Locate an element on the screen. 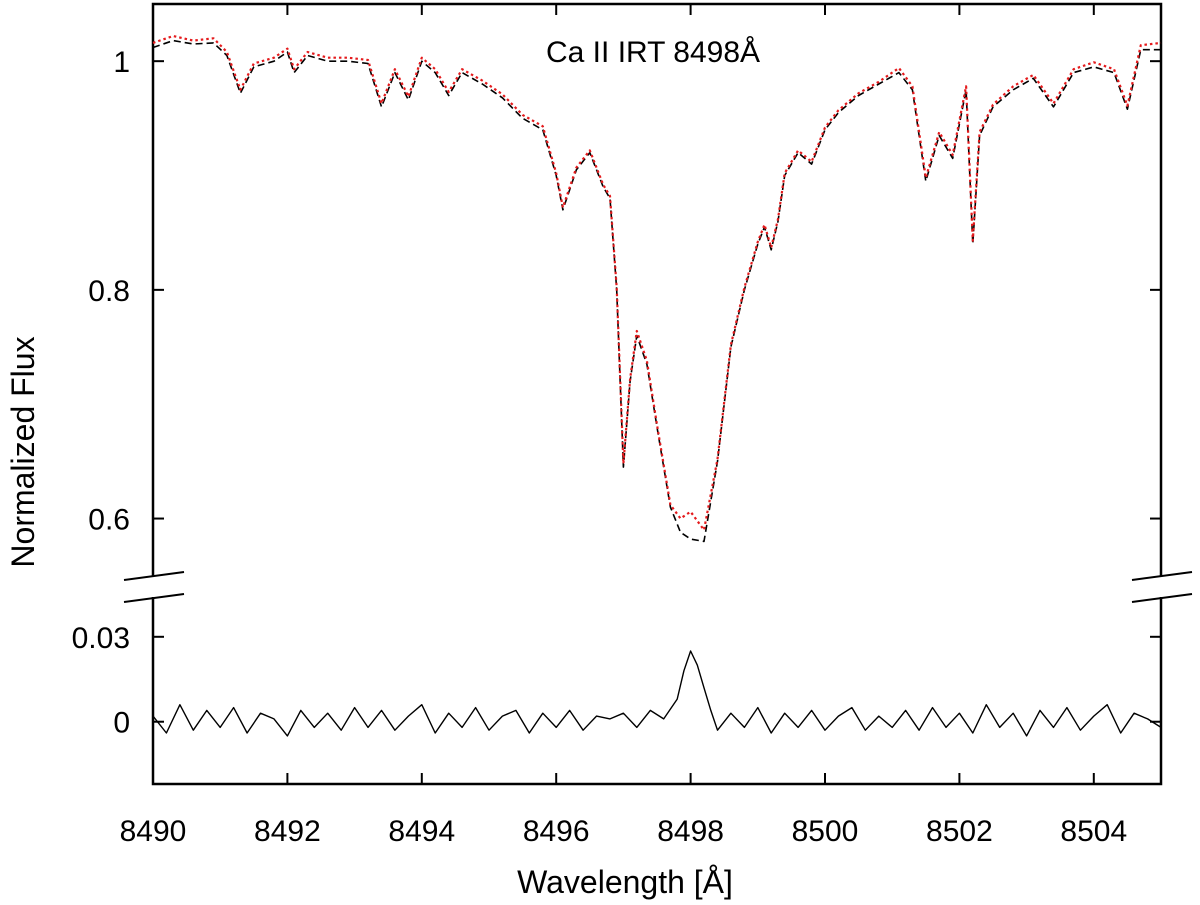 Image resolution: width=1200 pixels, height=905 pixels. x-tick-label: 8500 is located at coordinates (825, 831).